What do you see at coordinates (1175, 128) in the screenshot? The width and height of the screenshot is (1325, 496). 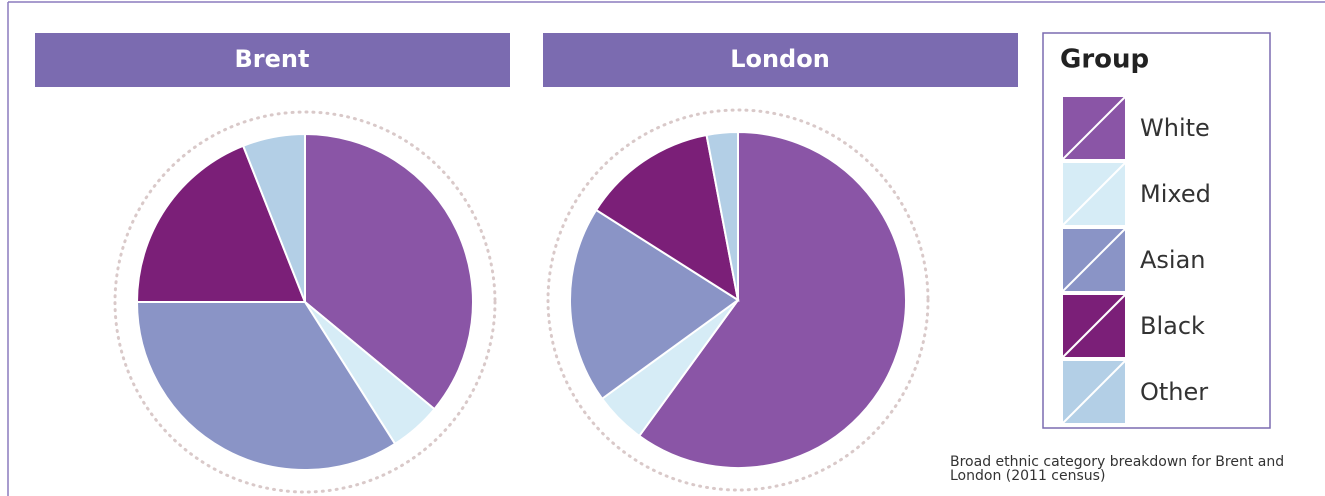 I see `legend-label: White` at bounding box center [1175, 128].